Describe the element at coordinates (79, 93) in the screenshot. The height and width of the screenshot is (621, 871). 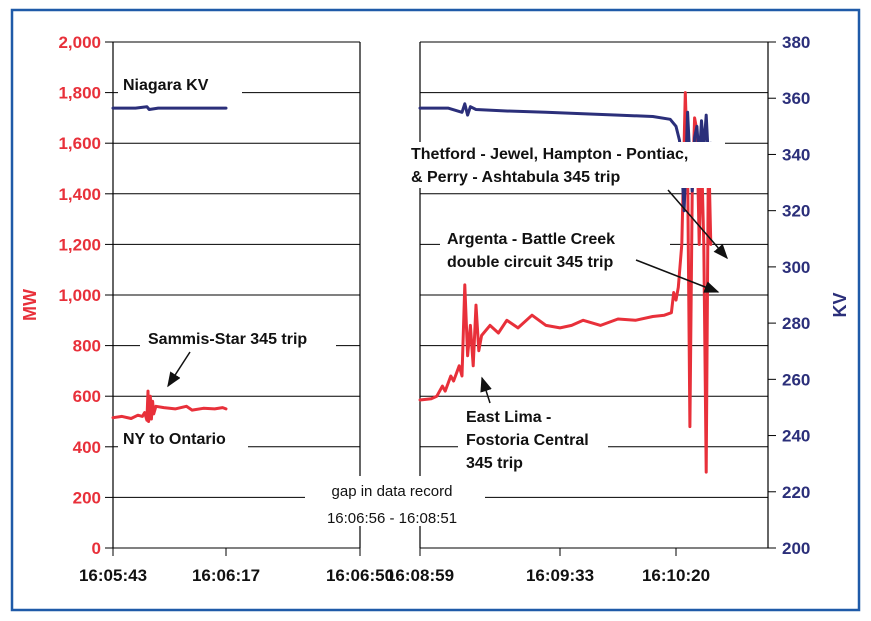
I see `y-tick-label-left: 1,800` at that location.